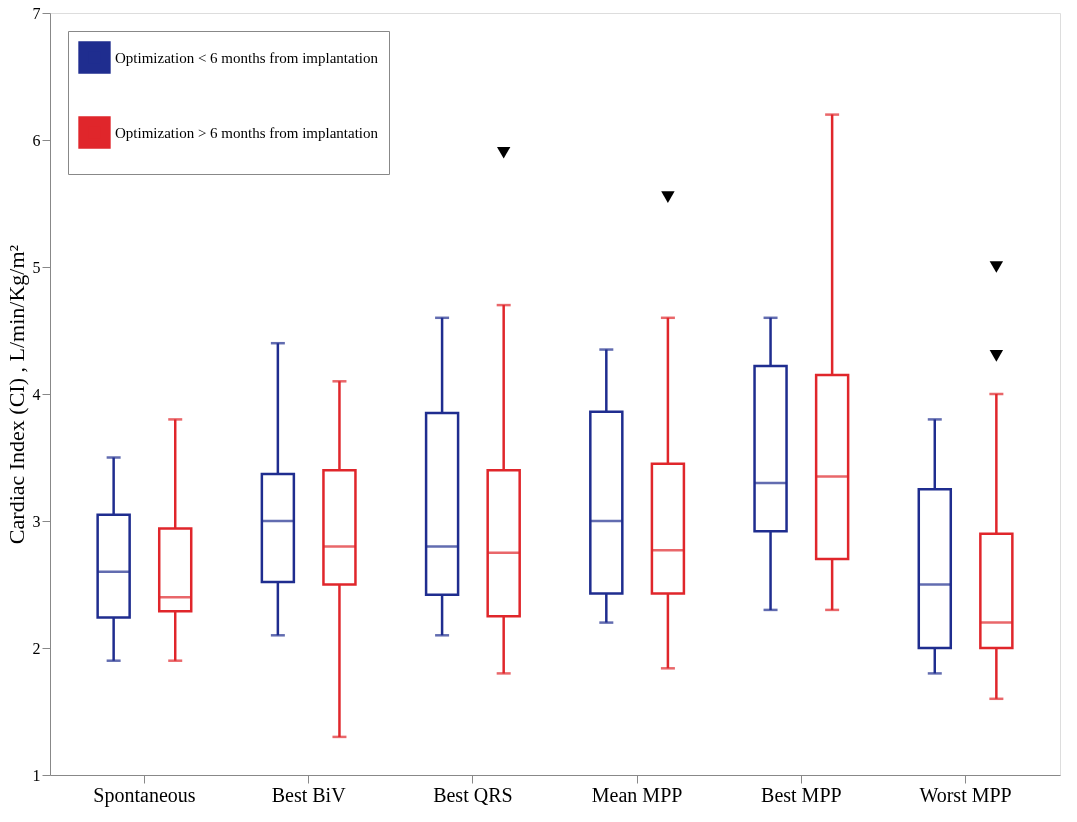  I want to click on y-tick-label: 4, so click(36, 394).